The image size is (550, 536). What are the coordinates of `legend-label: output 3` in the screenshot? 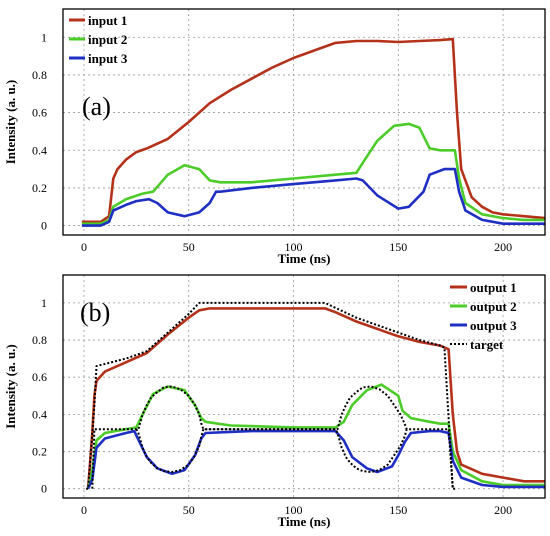 It's located at (493, 325).